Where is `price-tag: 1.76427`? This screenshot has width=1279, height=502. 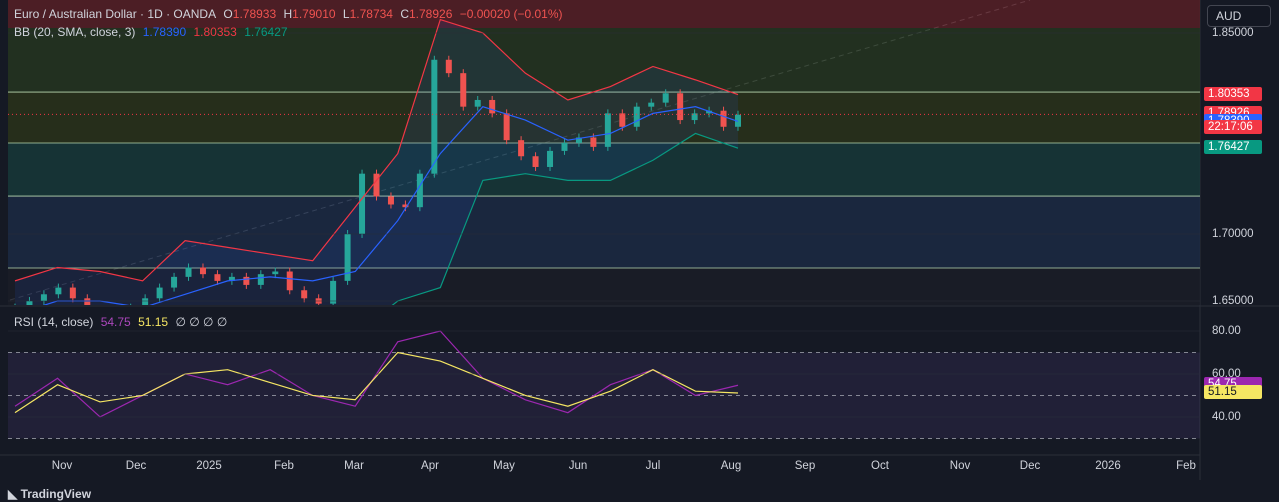
price-tag: 1.76427 is located at coordinates (1233, 146).